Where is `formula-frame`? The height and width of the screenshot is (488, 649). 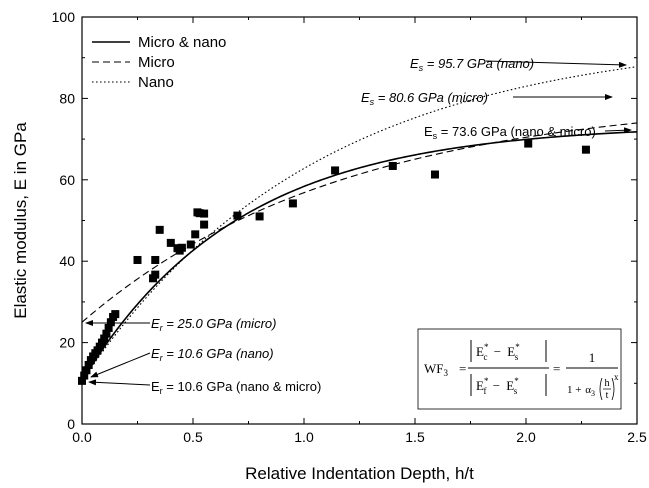
formula-frame is located at coordinates (519, 369).